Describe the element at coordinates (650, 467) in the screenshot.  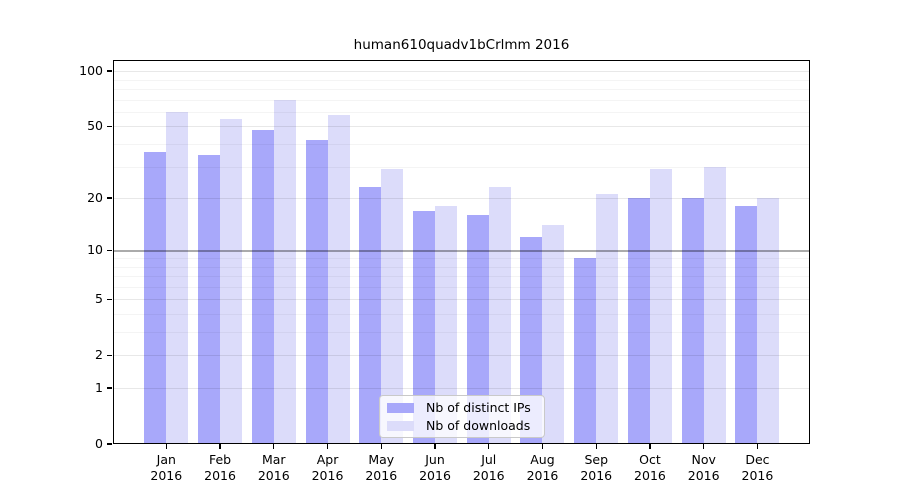
I see `x-tick-label: Oct 2016` at that location.